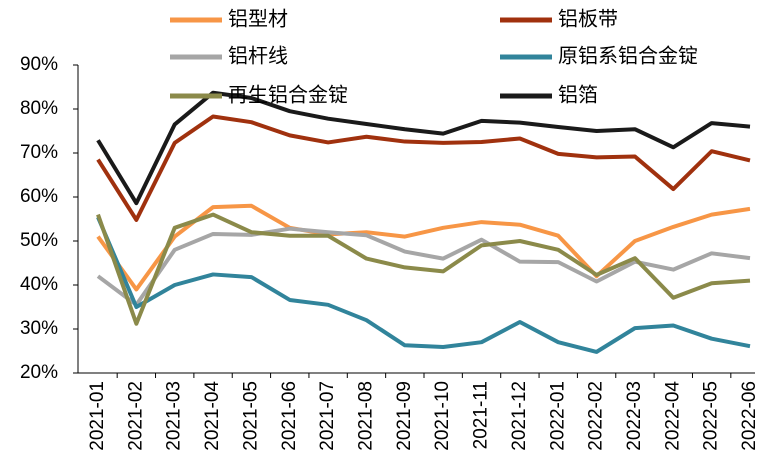 The height and width of the screenshot is (474, 761). What do you see at coordinates (557, 416) in the screenshot?
I see `x-tick-label: 2022-01` at bounding box center [557, 416].